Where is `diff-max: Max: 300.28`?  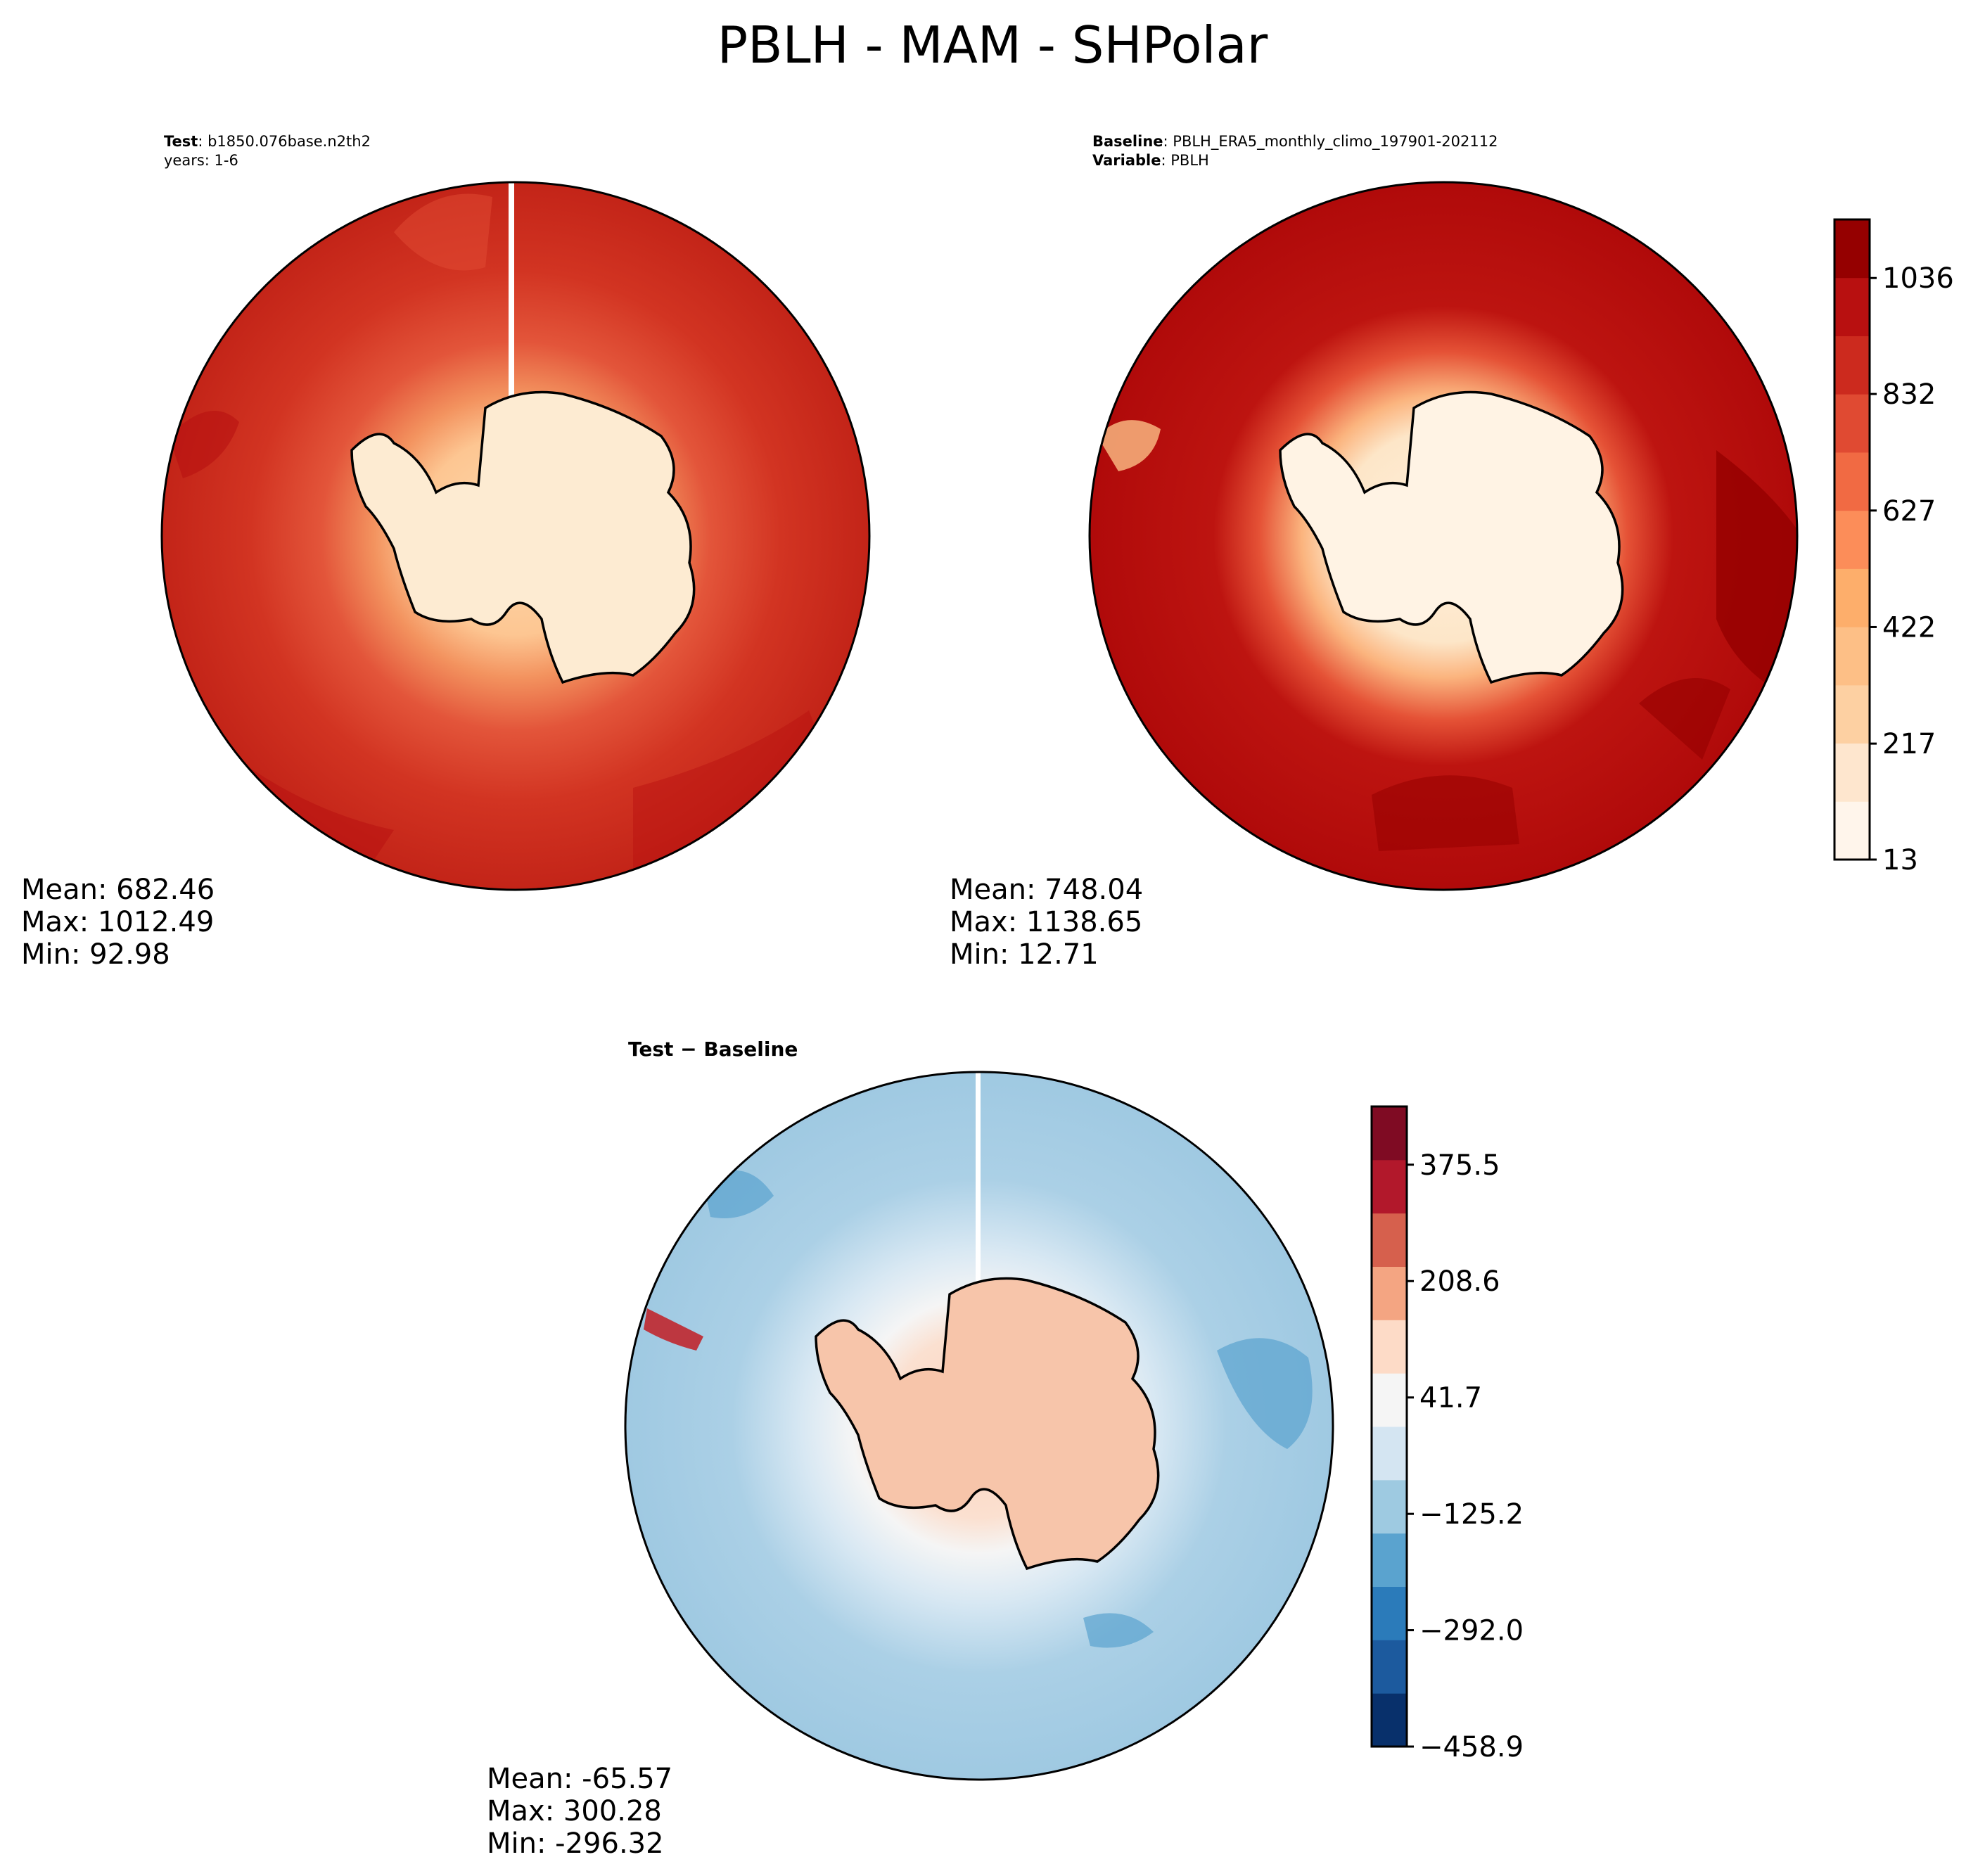 diff-max: Max: 300.28 is located at coordinates (574, 1811).